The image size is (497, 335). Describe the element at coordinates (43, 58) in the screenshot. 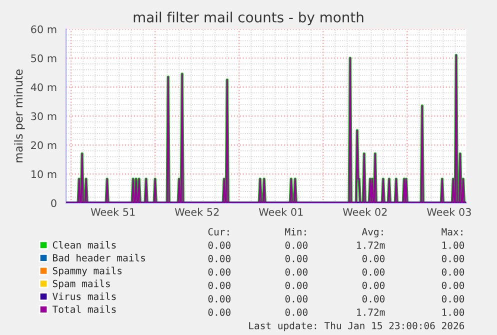

I see `y-tick-label: 50 m` at that location.